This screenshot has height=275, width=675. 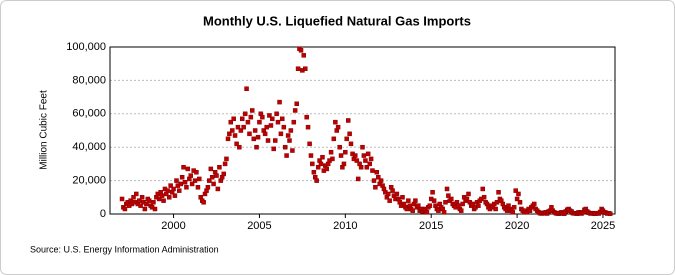 What do you see at coordinates (103, 214) in the screenshot?
I see `y-tick-label: 0` at bounding box center [103, 214].